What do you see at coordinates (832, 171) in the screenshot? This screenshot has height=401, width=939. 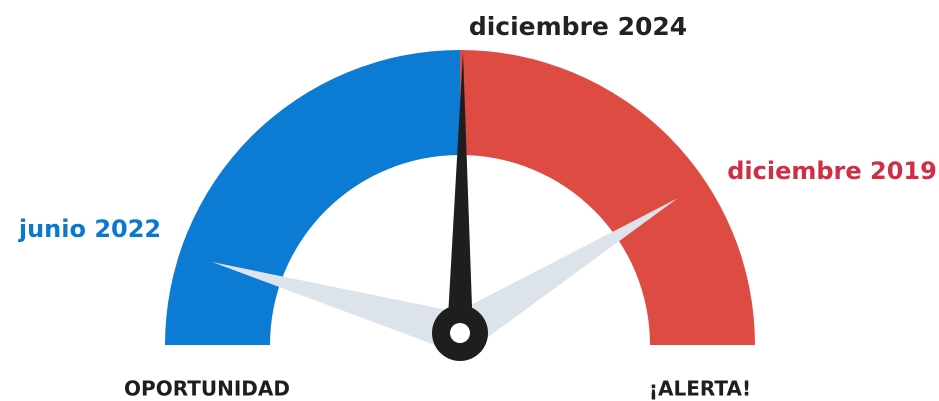 I see `needle-label: diciembre 2019` at bounding box center [832, 171].